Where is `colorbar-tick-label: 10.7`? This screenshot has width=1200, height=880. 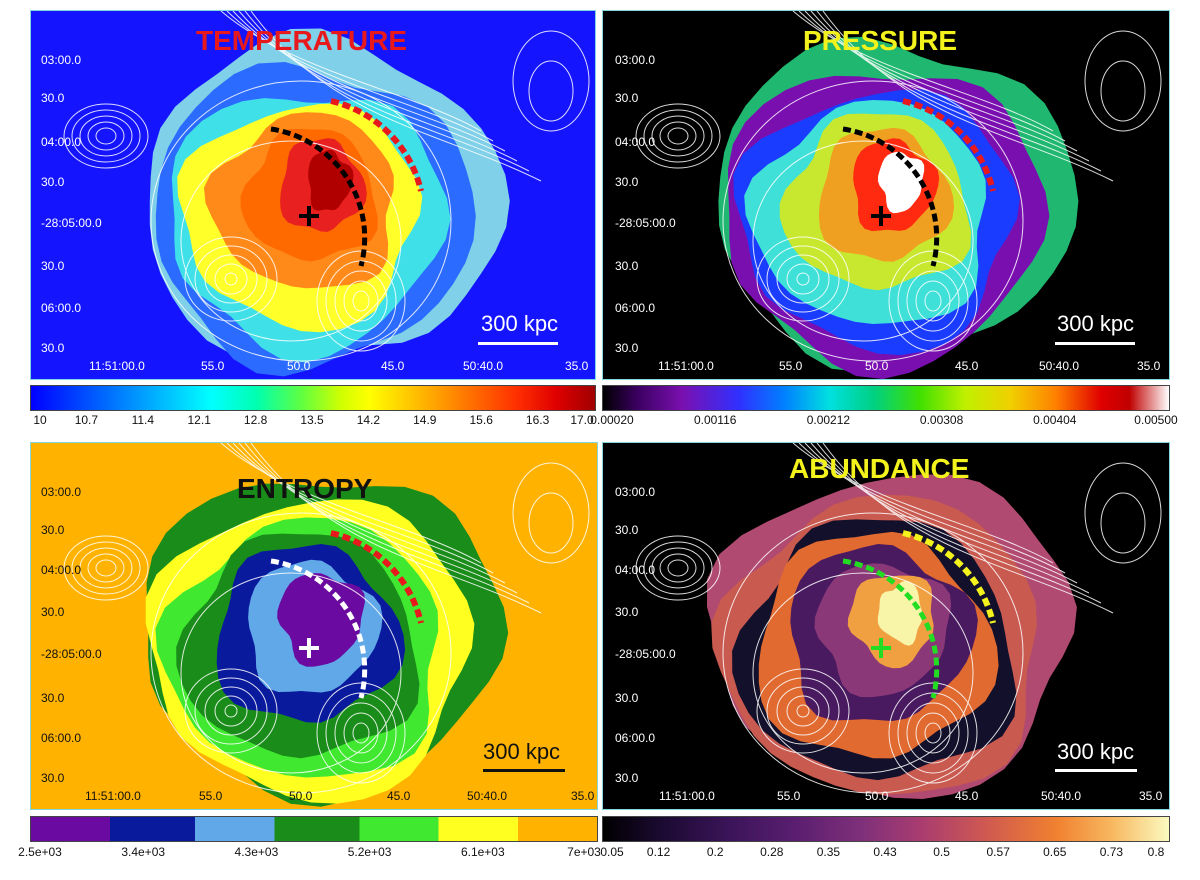
colorbar-tick-label: 10.7 is located at coordinates (86, 420).